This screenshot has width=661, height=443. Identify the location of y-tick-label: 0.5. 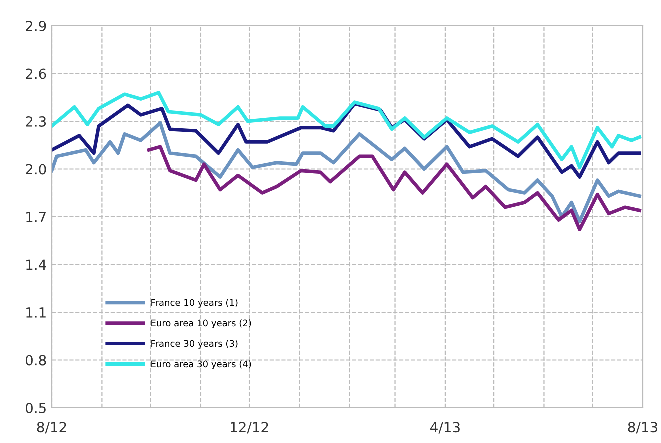
(36, 408).